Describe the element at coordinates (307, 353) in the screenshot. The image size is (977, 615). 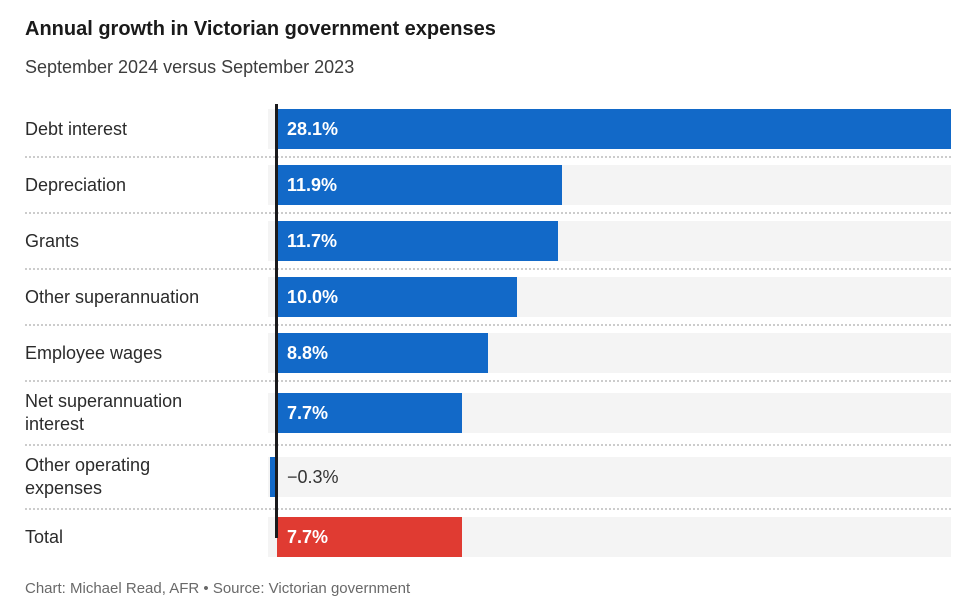
I see `value-label: 8.8%` at that location.